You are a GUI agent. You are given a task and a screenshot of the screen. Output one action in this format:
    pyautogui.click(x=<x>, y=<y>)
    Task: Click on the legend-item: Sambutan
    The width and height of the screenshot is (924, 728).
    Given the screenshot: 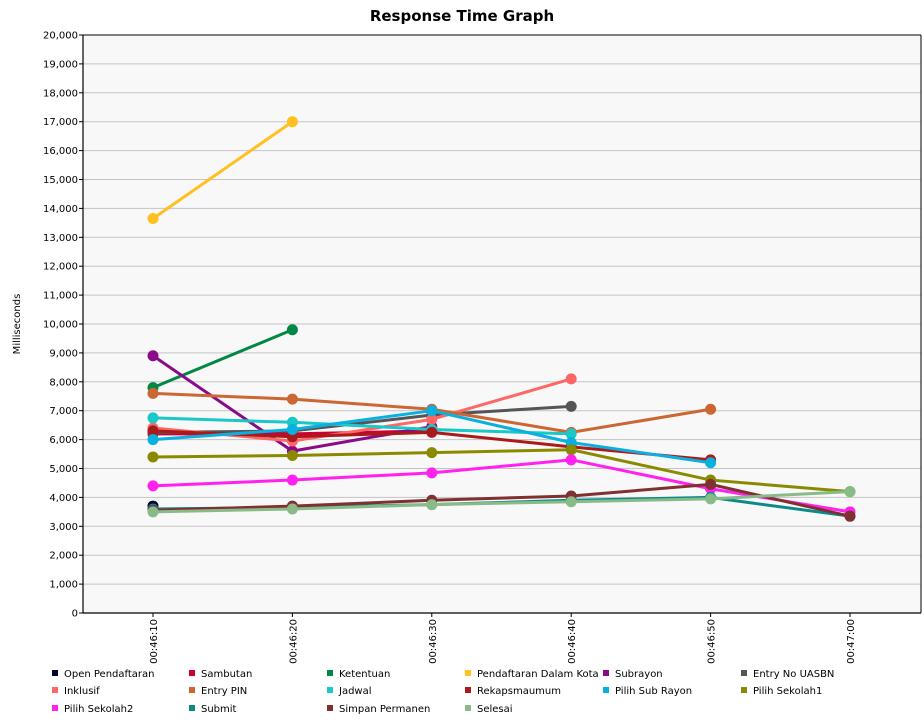 What is the action you would take?
    pyautogui.click(x=220, y=674)
    